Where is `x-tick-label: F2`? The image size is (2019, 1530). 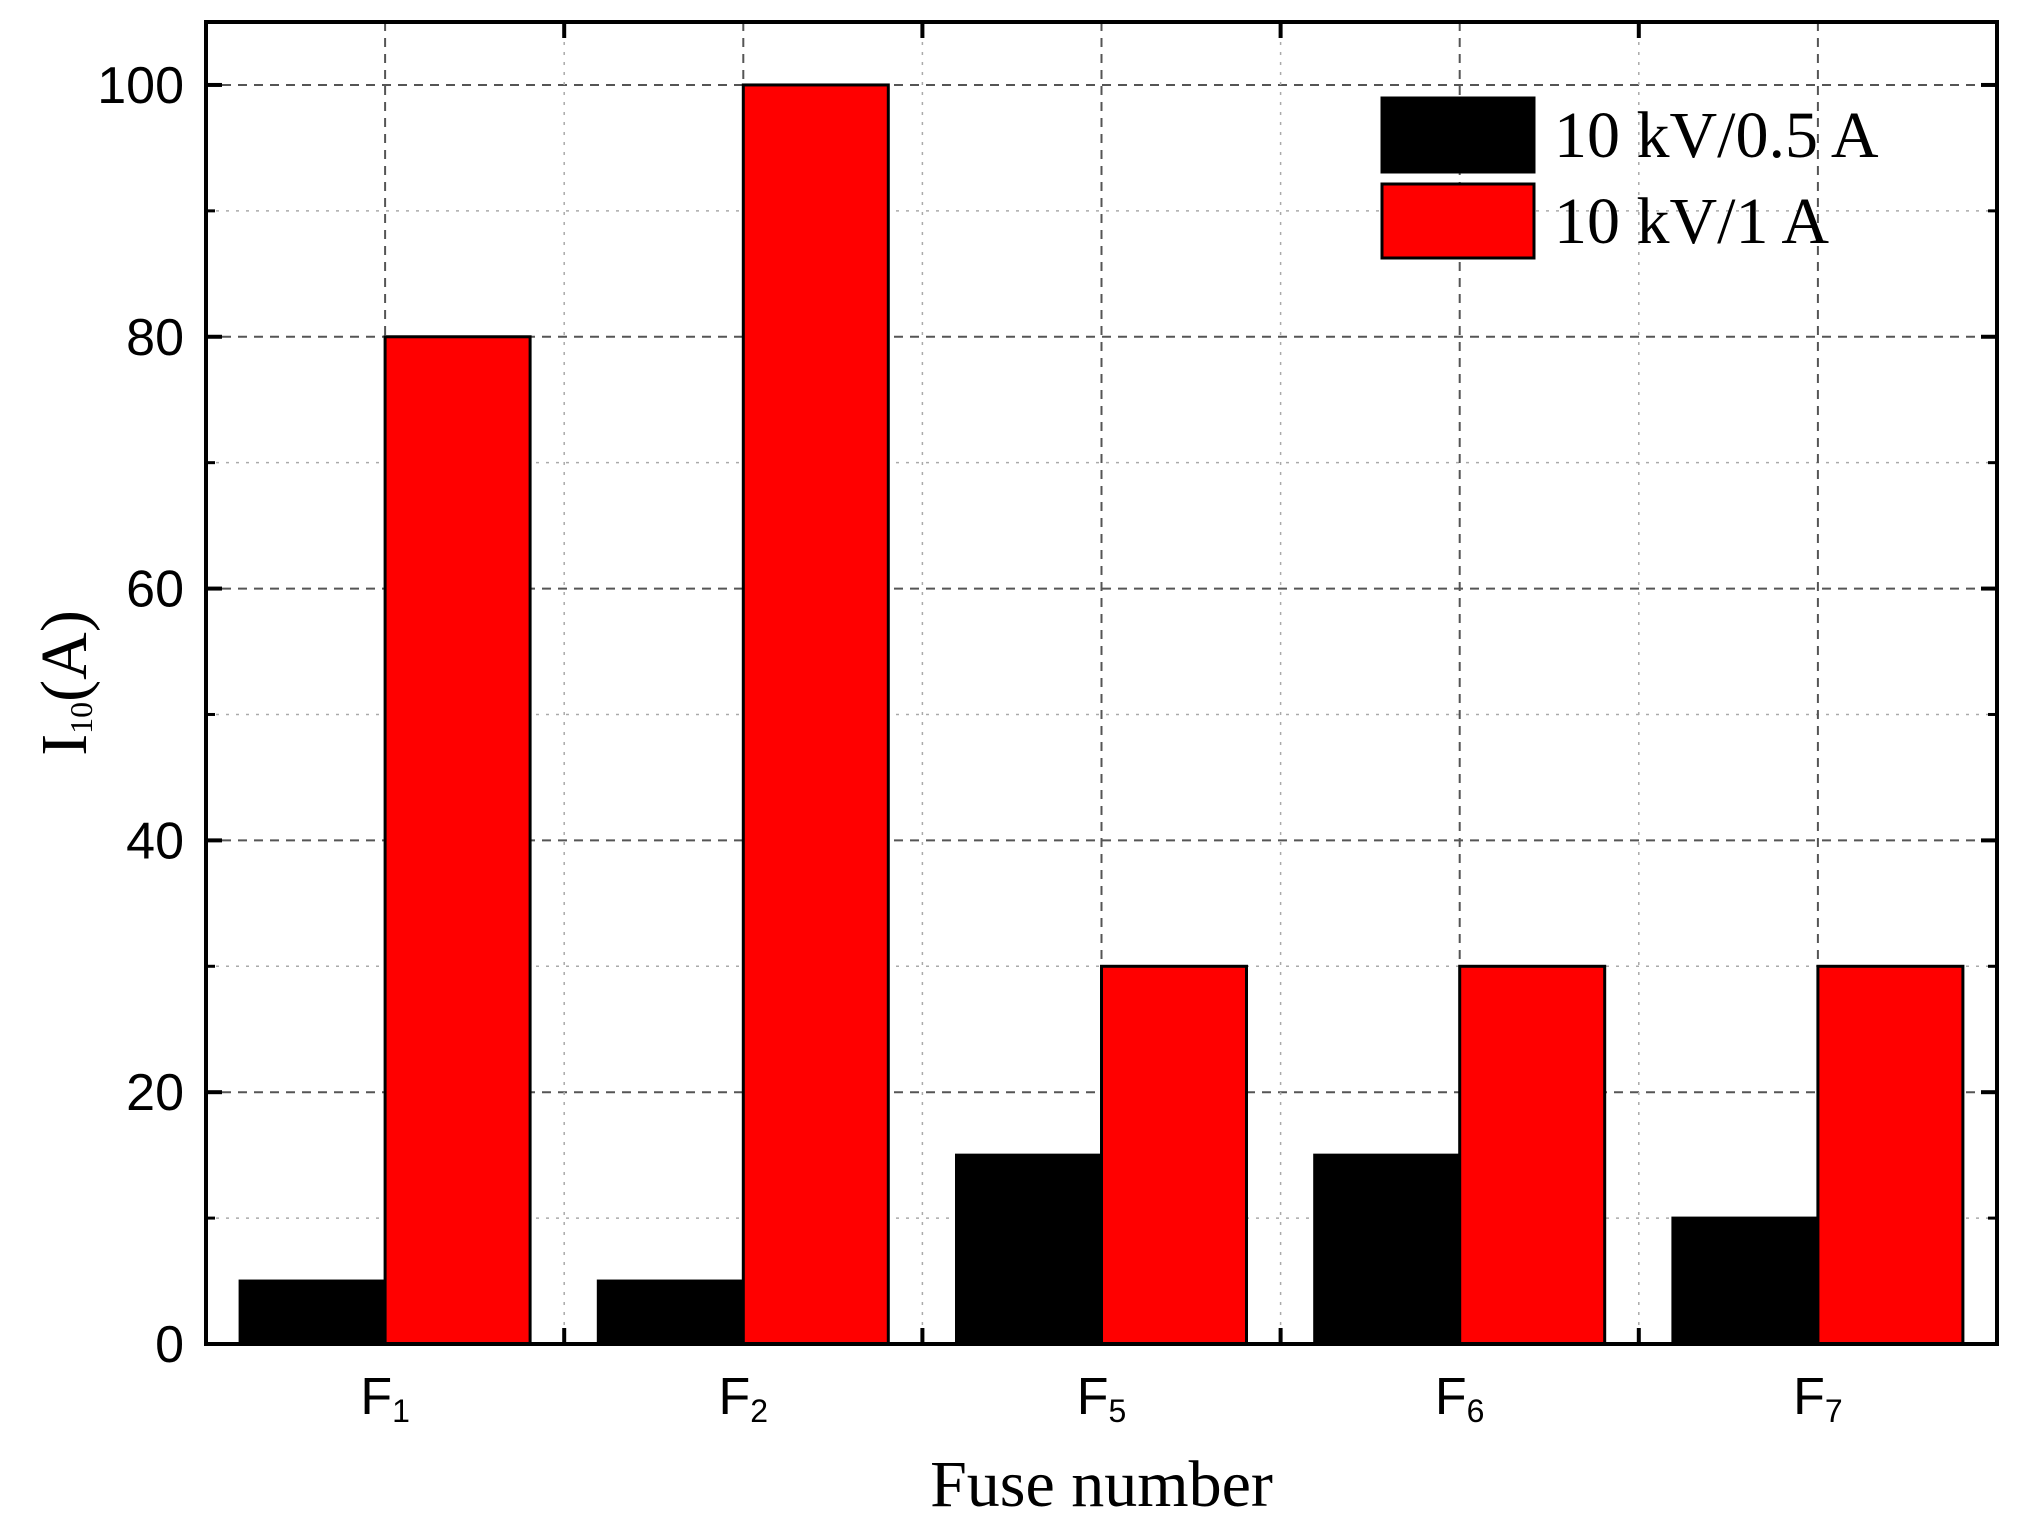
x-tick-label: F2 is located at coordinates (744, 1398).